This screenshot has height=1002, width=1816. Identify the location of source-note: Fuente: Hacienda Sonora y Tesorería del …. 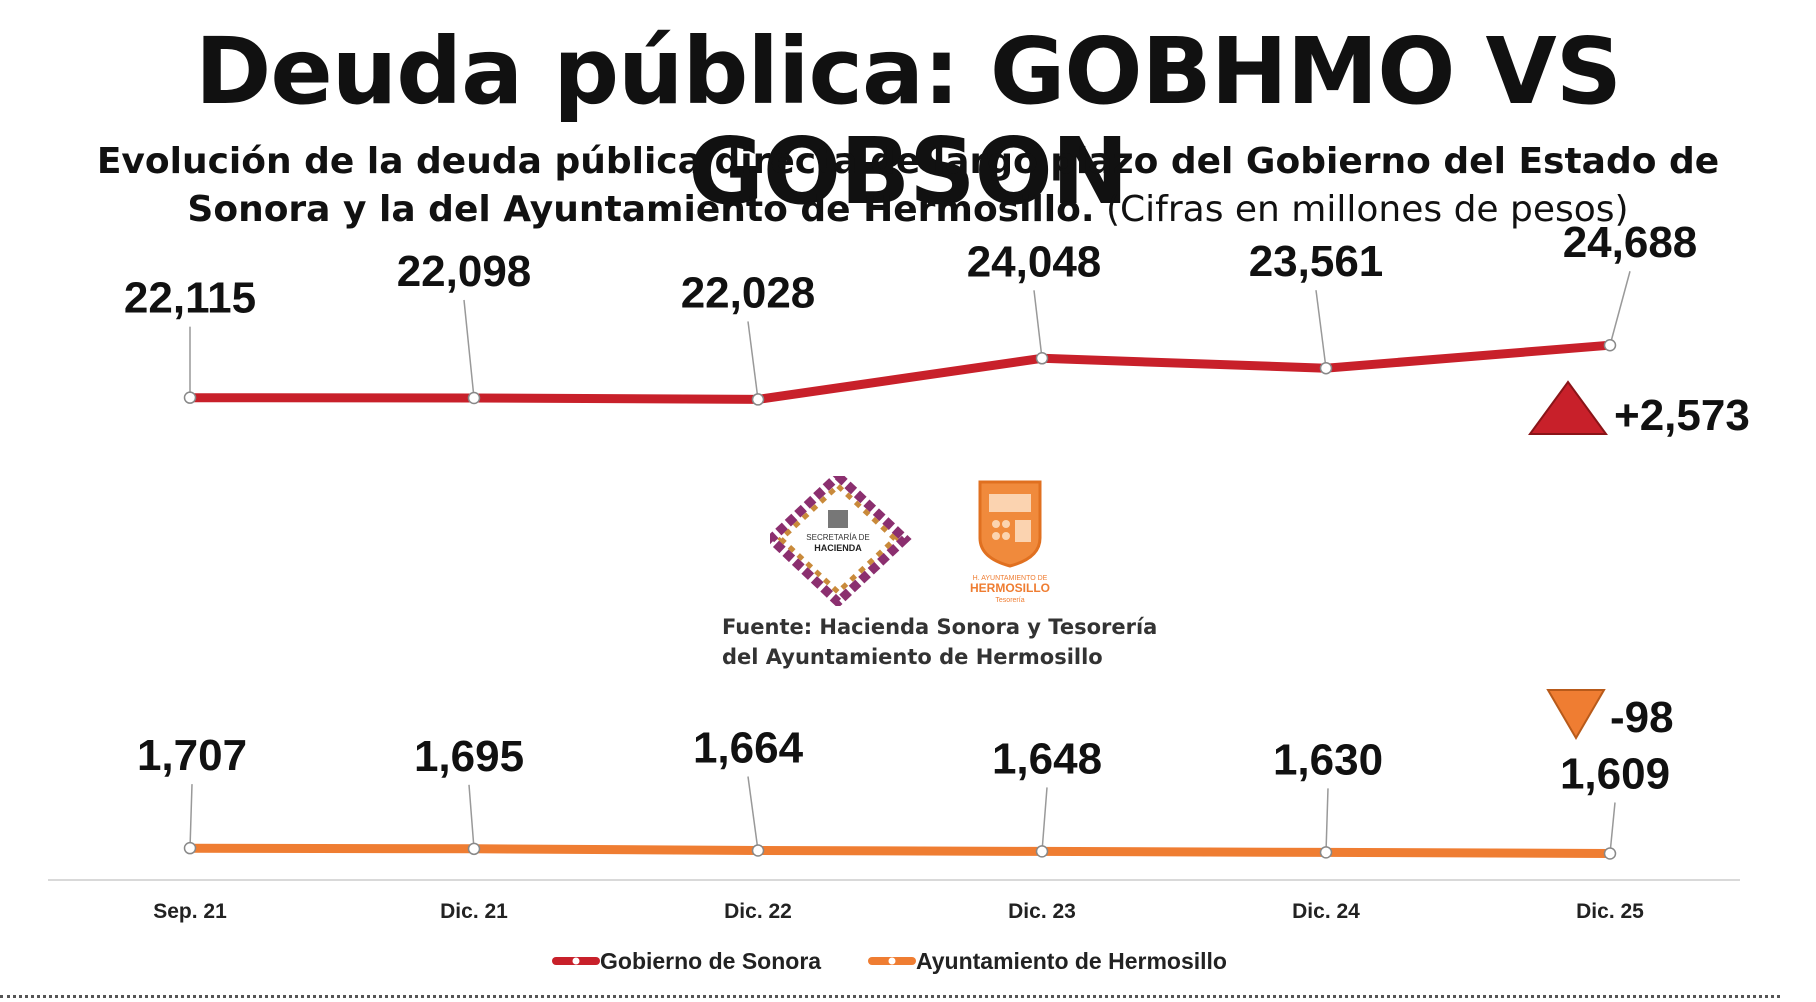
(940, 642).